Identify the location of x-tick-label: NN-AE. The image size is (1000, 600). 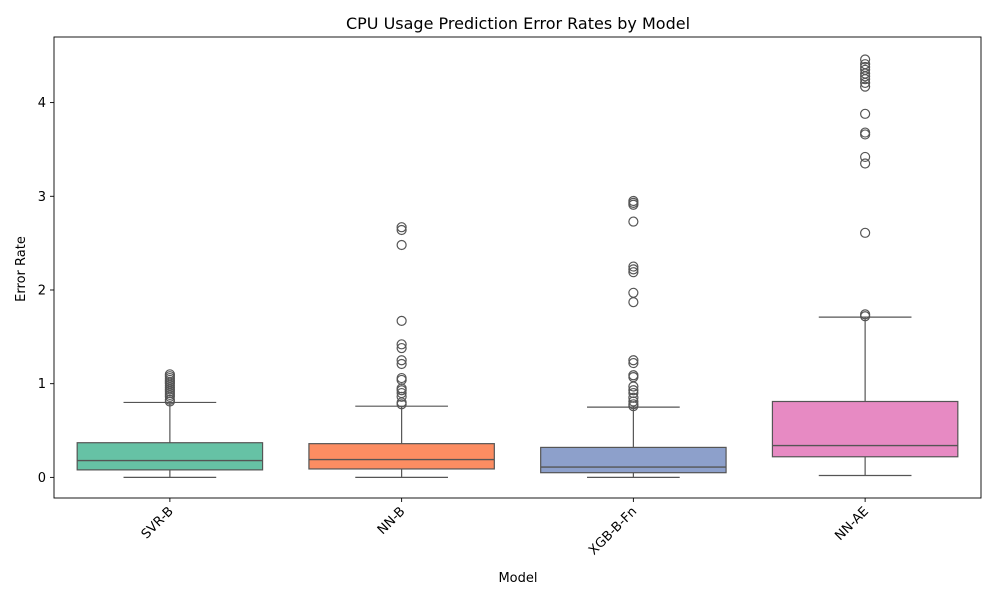
(852, 524).